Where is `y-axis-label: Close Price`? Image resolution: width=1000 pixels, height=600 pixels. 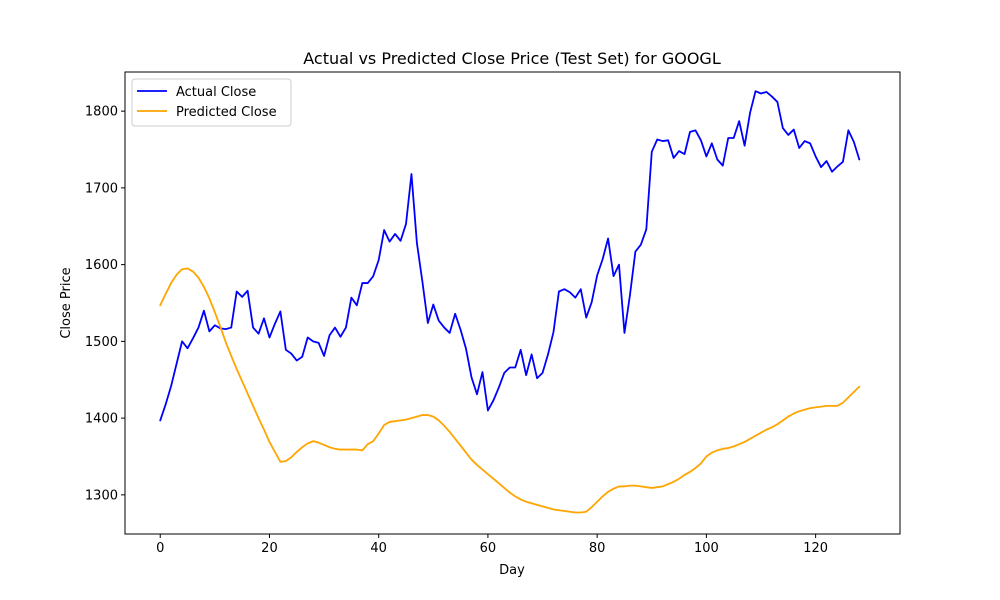
y-axis-label: Close Price is located at coordinates (66, 302).